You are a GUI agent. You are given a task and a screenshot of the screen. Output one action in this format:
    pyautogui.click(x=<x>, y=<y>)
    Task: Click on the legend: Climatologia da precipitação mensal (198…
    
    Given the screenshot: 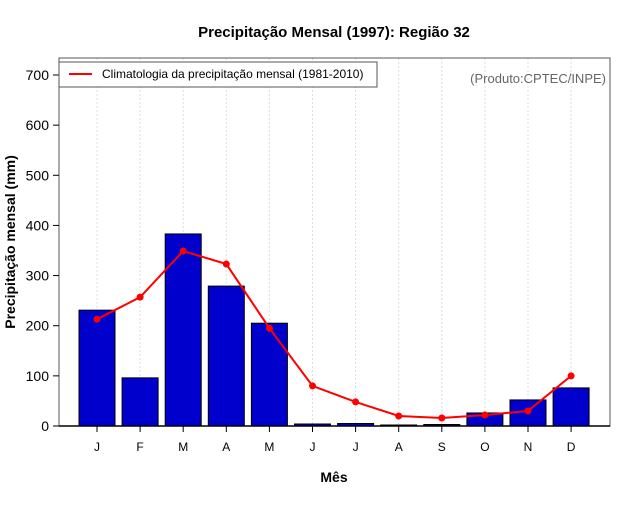 What is the action you would take?
    pyautogui.click(x=218, y=74)
    